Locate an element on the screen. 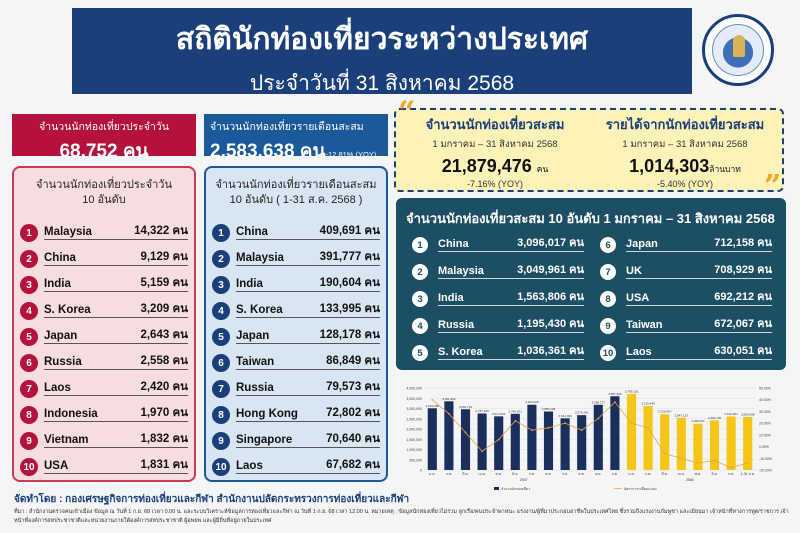 This screenshot has width=800, height=533. rank-country: Taiwan is located at coordinates (699, 326).